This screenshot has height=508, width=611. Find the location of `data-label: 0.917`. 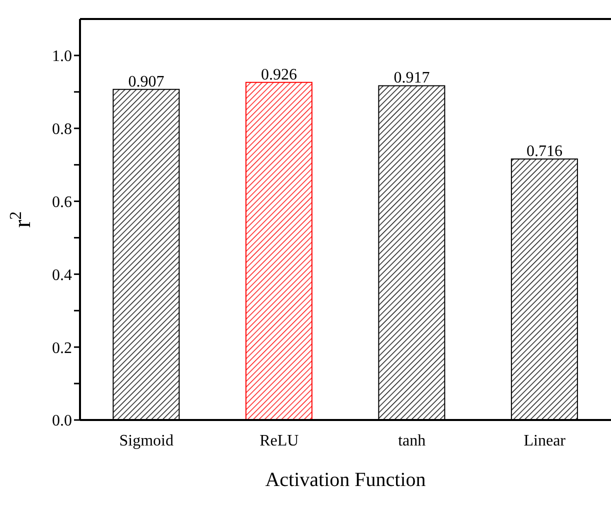

data-label: 0.917 is located at coordinates (412, 78).